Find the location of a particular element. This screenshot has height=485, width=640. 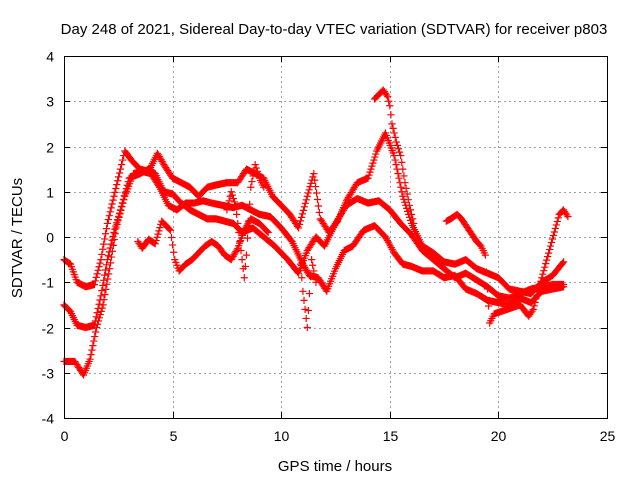

y-tick-label: 3 is located at coordinates (50, 102).